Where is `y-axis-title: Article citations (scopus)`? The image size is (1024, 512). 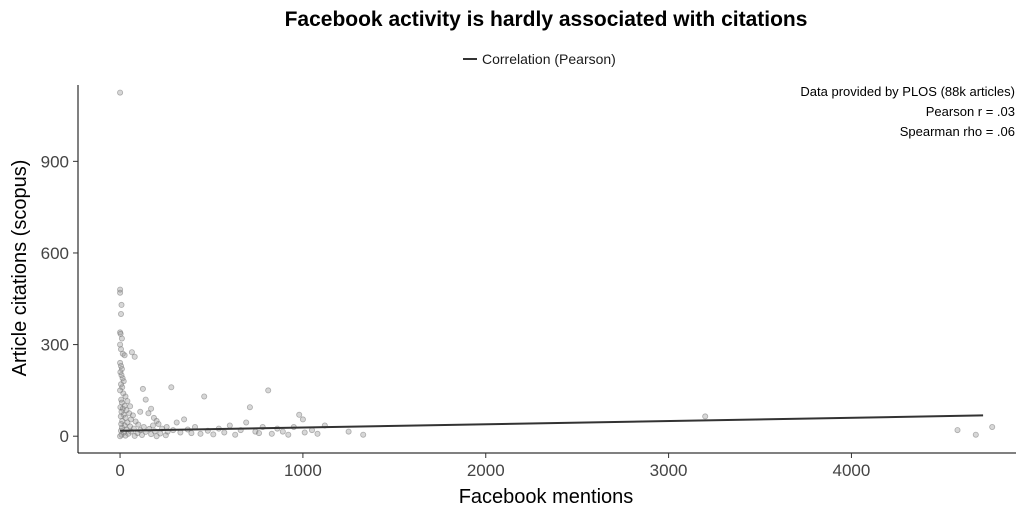 y-axis-title: Article citations (scopus) is located at coordinates (20, 268).